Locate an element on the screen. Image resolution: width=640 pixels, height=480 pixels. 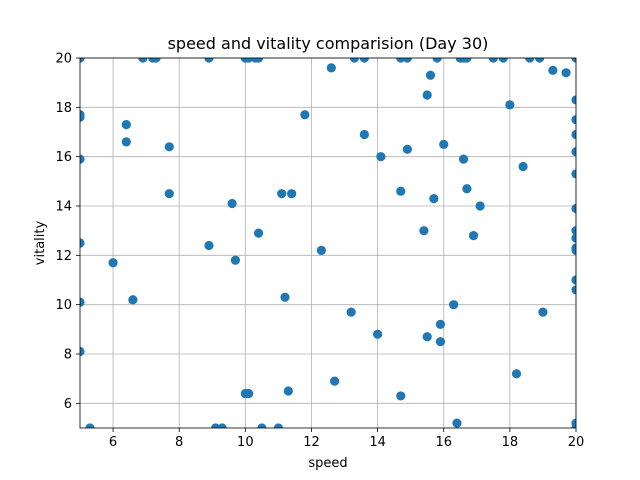
chart-title: speed and vitality comparision (Day 30) is located at coordinates (328, 43).